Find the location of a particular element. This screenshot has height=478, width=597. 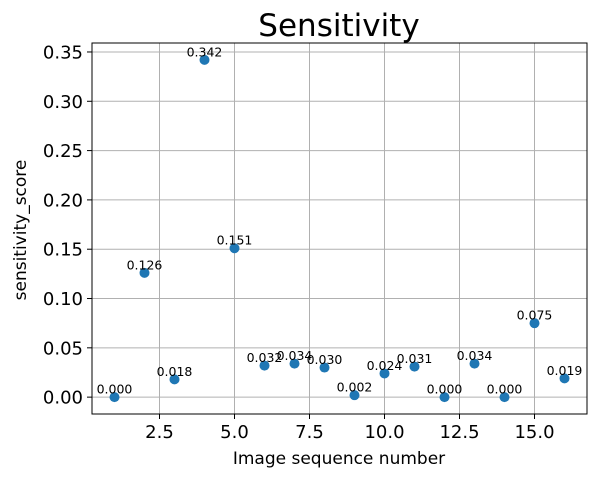

data-label: 0.032 is located at coordinates (265, 357).